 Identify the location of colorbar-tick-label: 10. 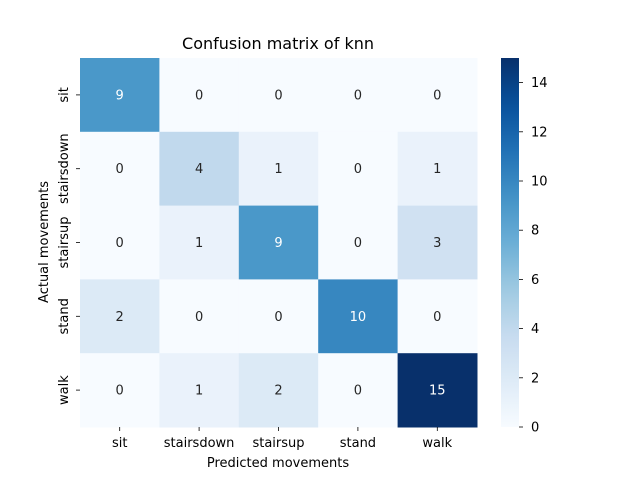
(539, 182).